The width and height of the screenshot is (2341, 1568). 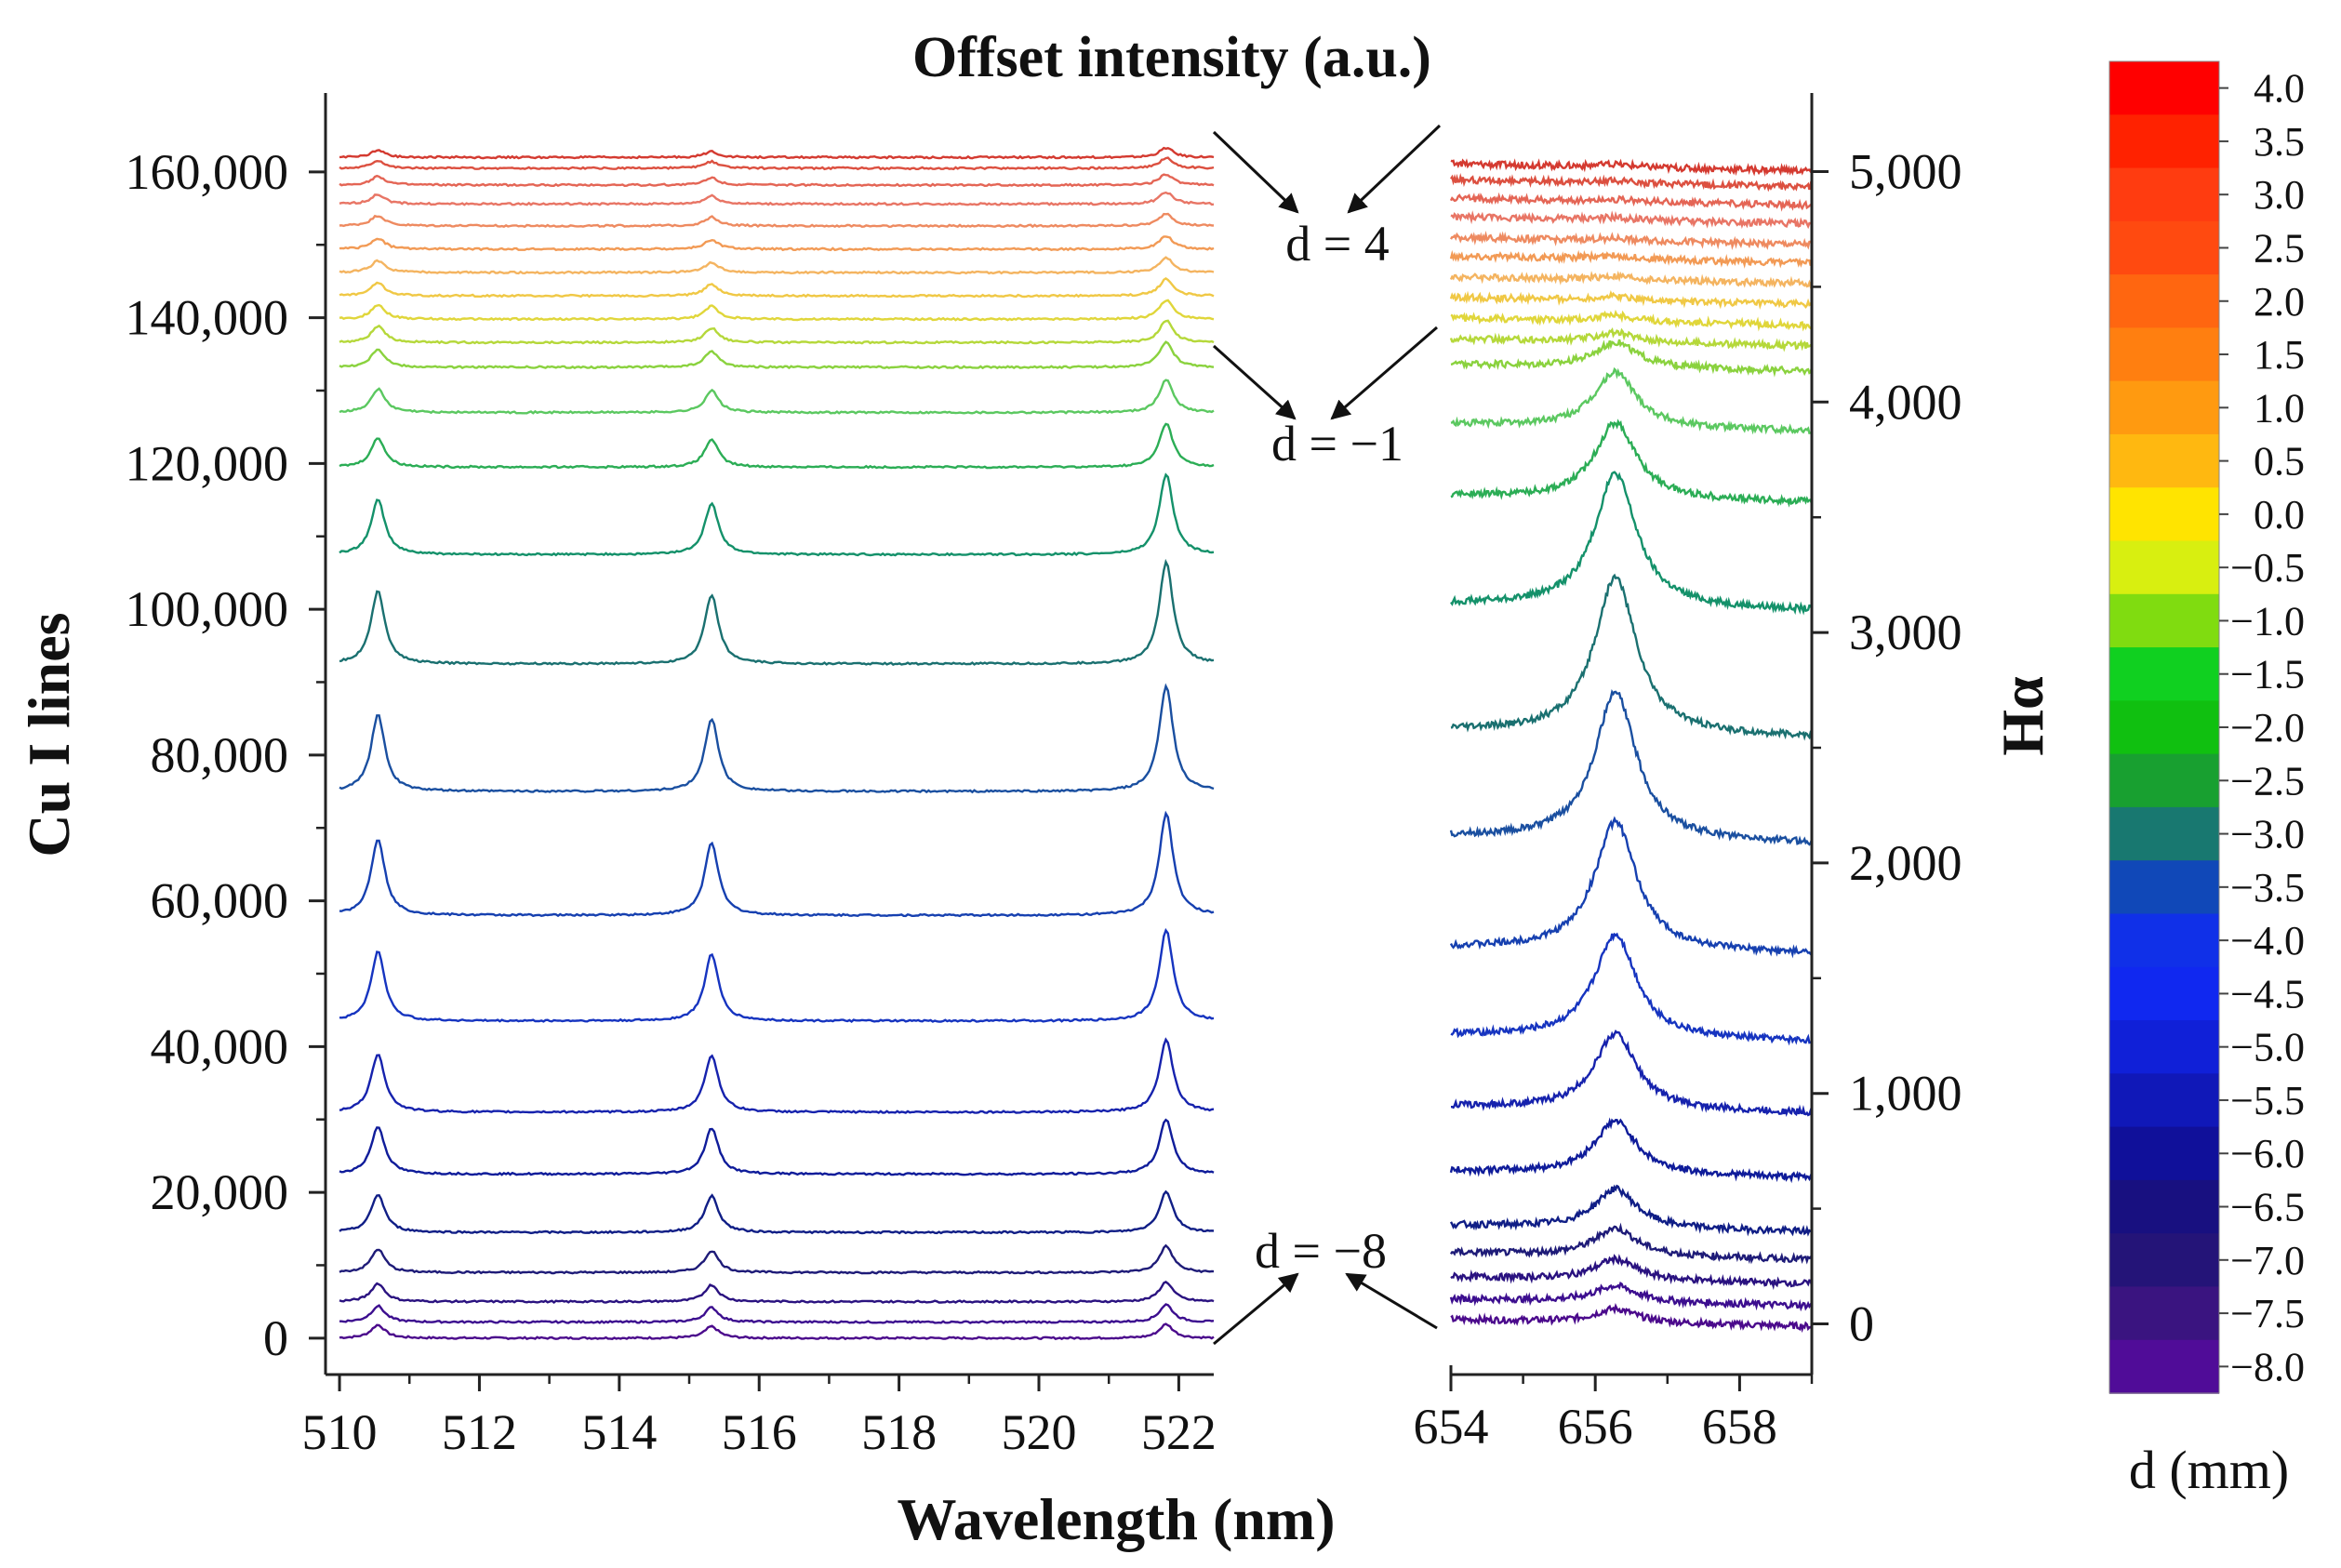 I want to click on annotation-group: d = 4 d = −1 d = −8, so click(x=1327, y=735).